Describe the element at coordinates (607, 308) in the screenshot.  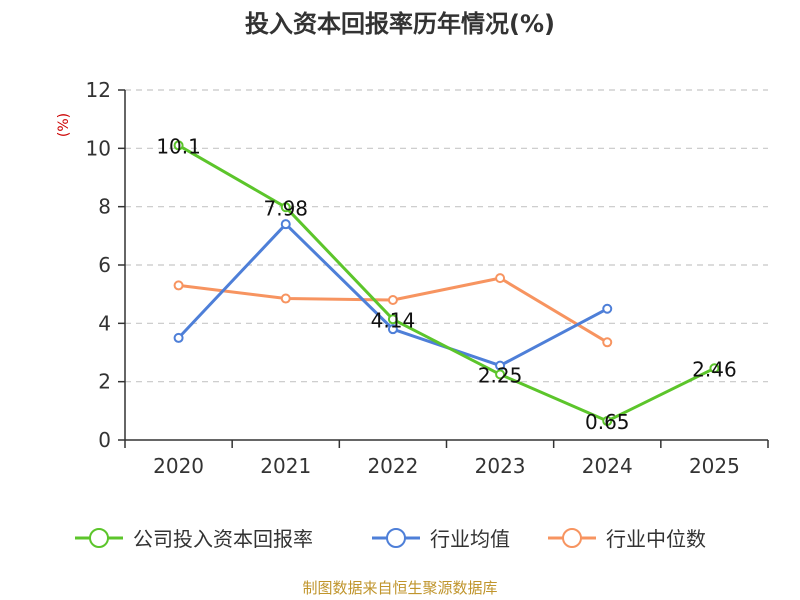
I see `series-1-point-2024` at that location.